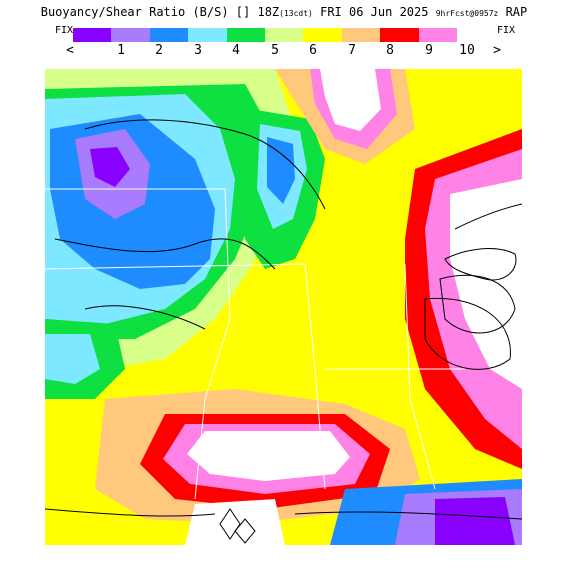  What do you see at coordinates (70, 50) in the screenshot?
I see `legend-less-symbol: <` at bounding box center [70, 50].